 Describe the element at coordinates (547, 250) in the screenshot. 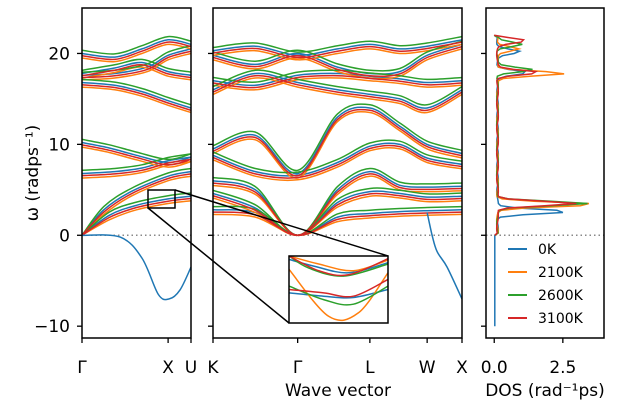

I see `legend-label-0K: 0K` at that location.